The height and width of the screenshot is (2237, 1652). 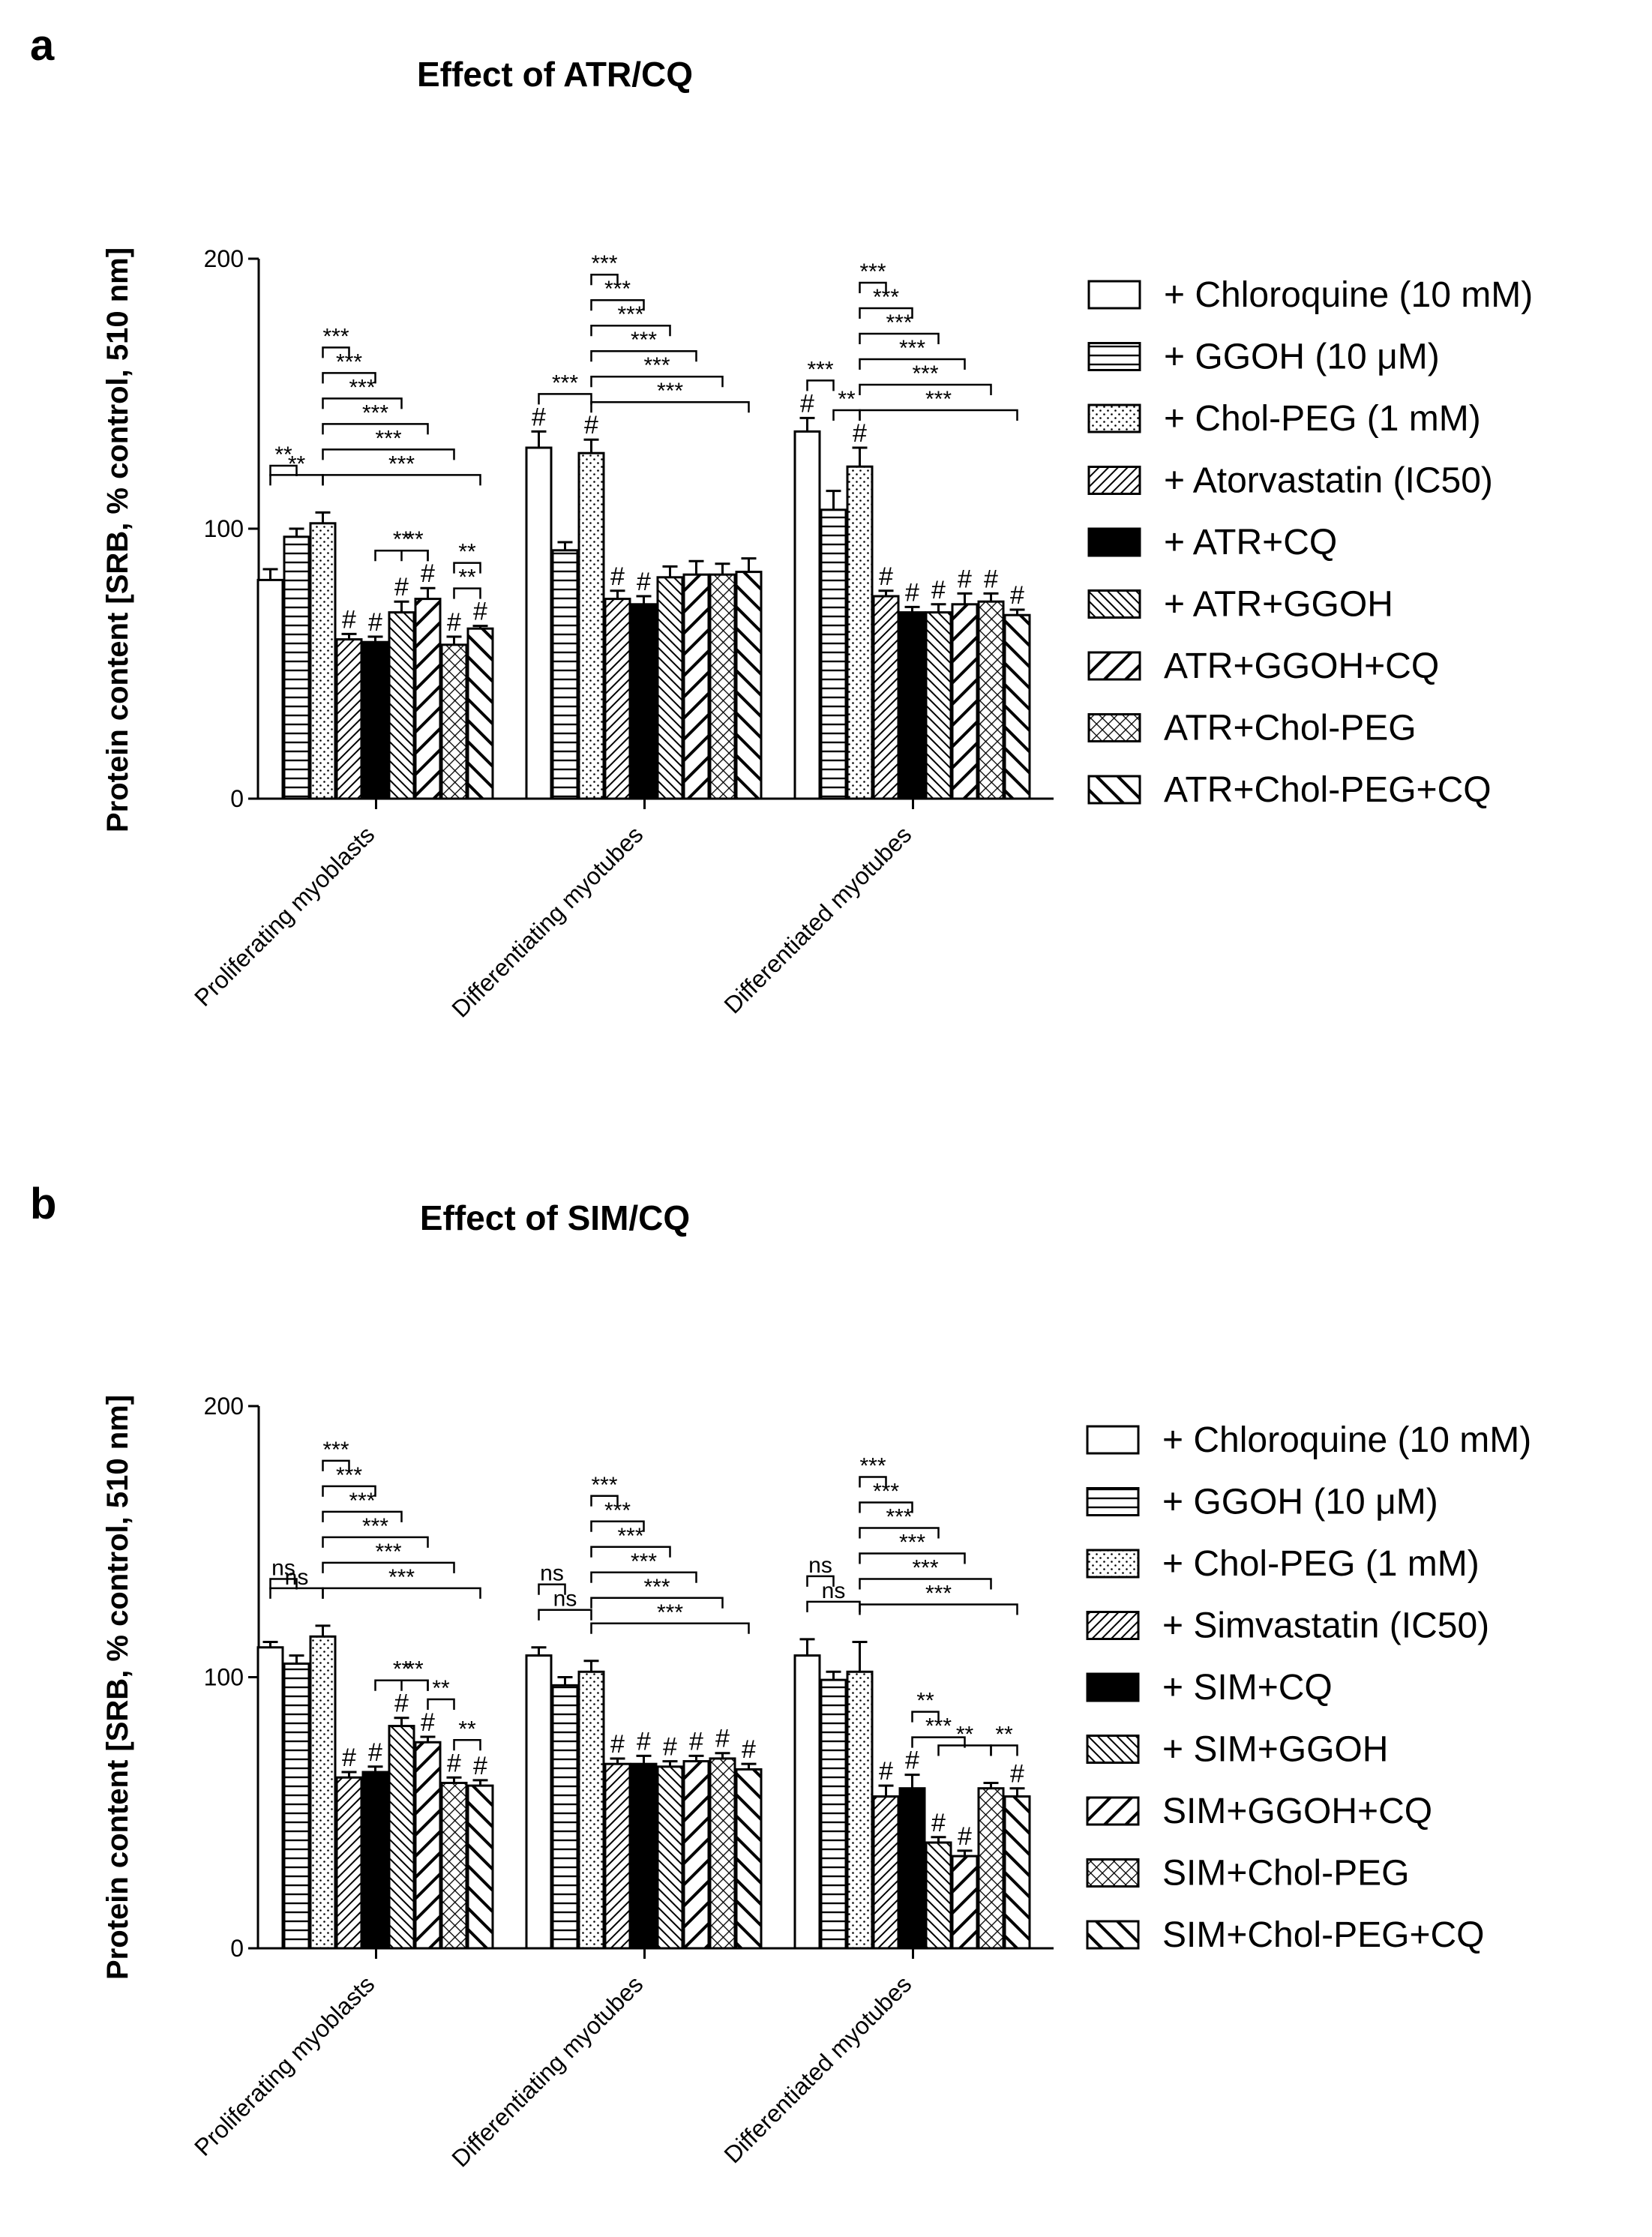 I want to click on x-tick-label: Differentiated myotubes, so click(x=817, y=919).